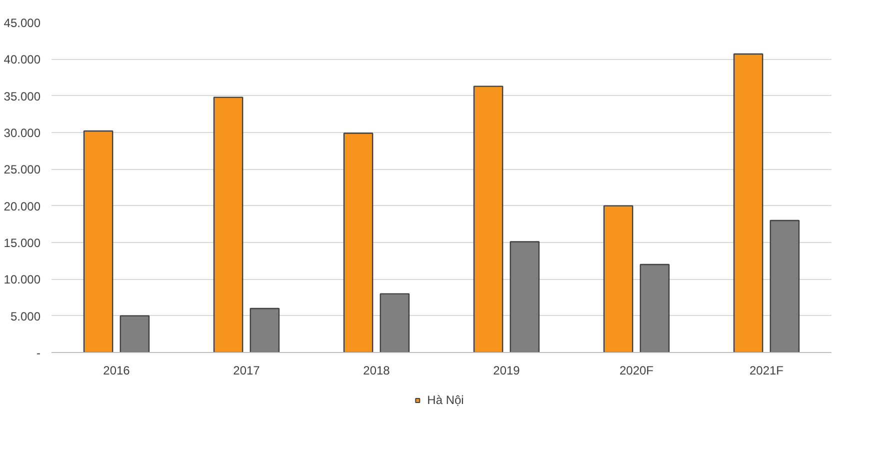  What do you see at coordinates (38, 353) in the screenshot?
I see `y-tick-label: -` at bounding box center [38, 353].